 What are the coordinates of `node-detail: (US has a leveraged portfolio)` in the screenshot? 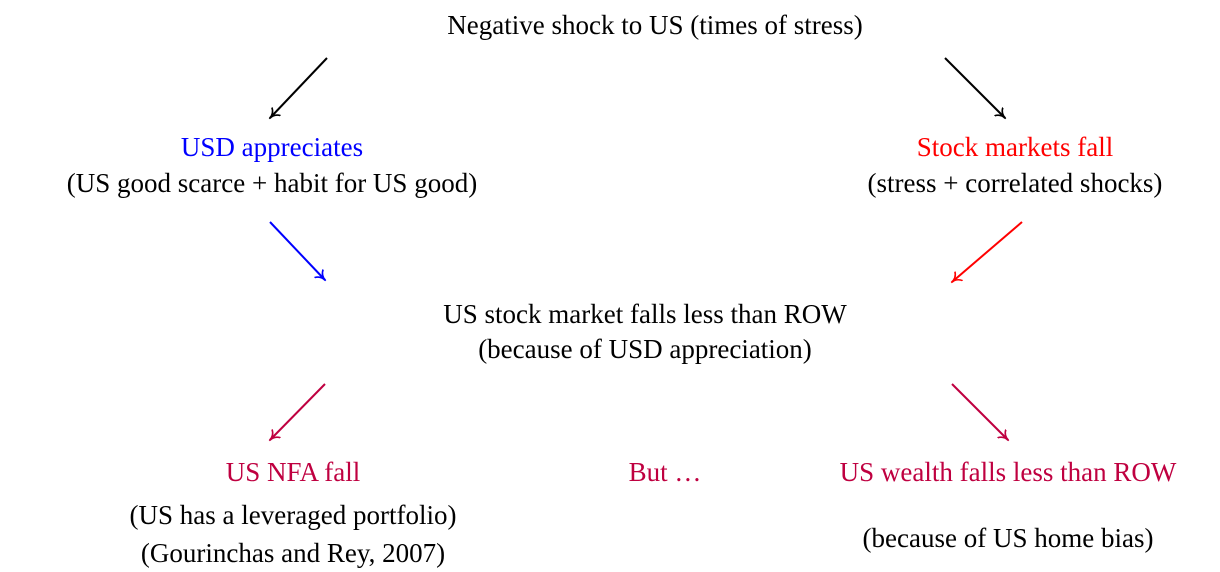 It's located at (293, 515).